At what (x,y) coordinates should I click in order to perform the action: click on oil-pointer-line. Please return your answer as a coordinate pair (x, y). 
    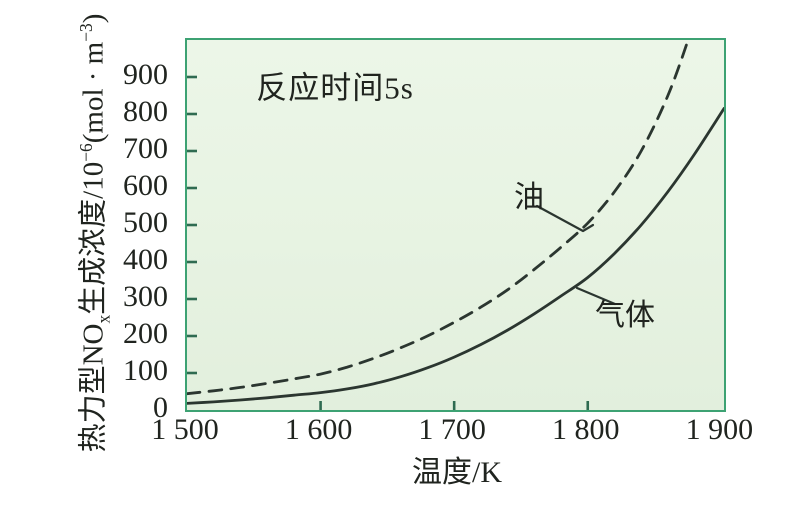
    Looking at the image, I should click on (565, 218).